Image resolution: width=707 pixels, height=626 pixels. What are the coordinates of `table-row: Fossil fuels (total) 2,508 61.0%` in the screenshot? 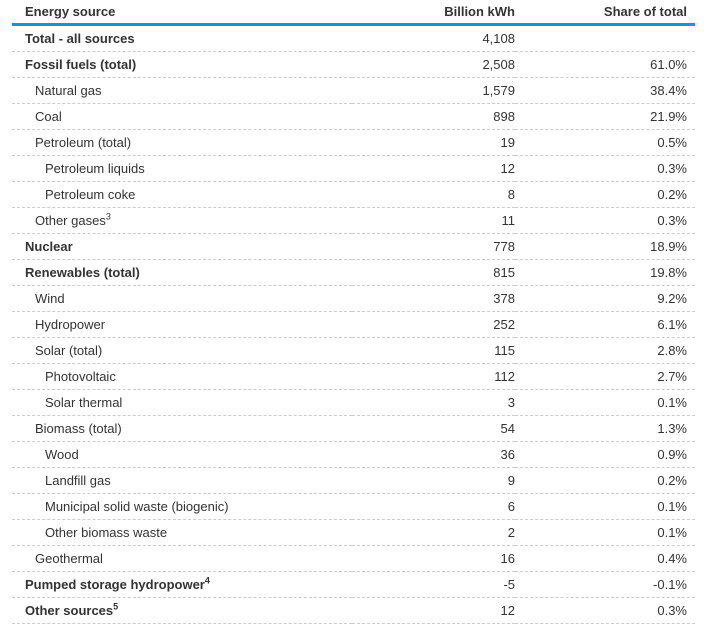 It's located at (353, 64).